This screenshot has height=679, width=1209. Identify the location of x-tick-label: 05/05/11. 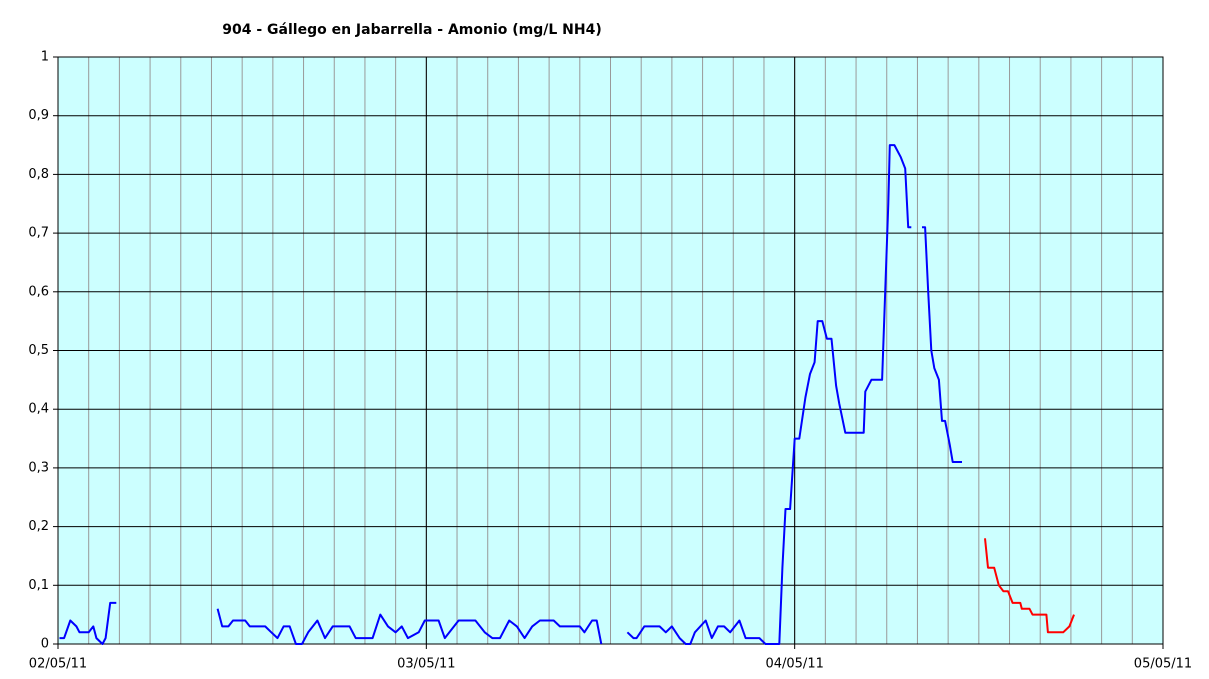
(1163, 664).